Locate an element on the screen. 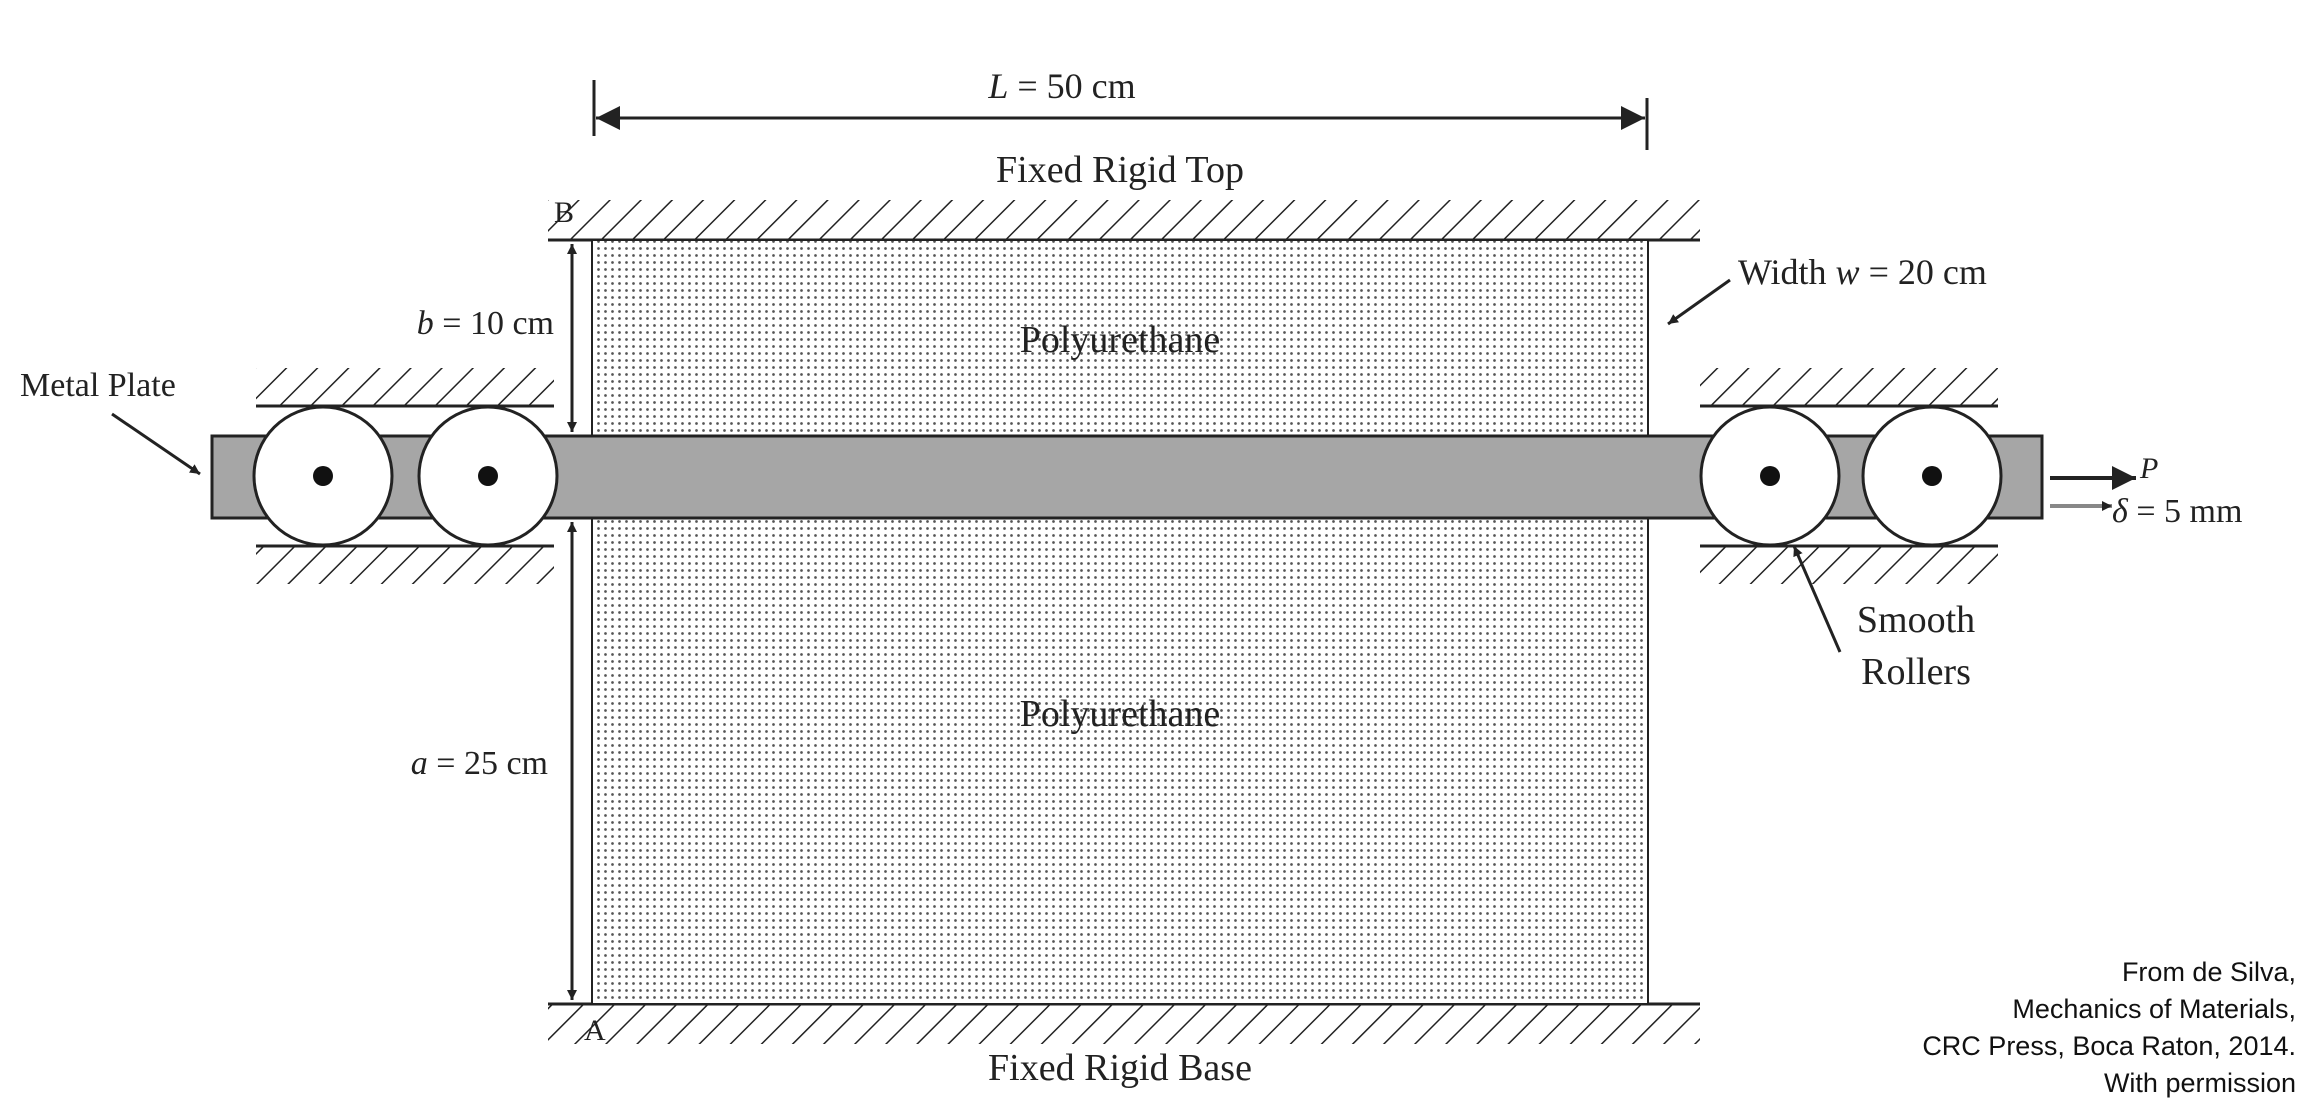  metal-plate-pointer is located at coordinates (156, 444).